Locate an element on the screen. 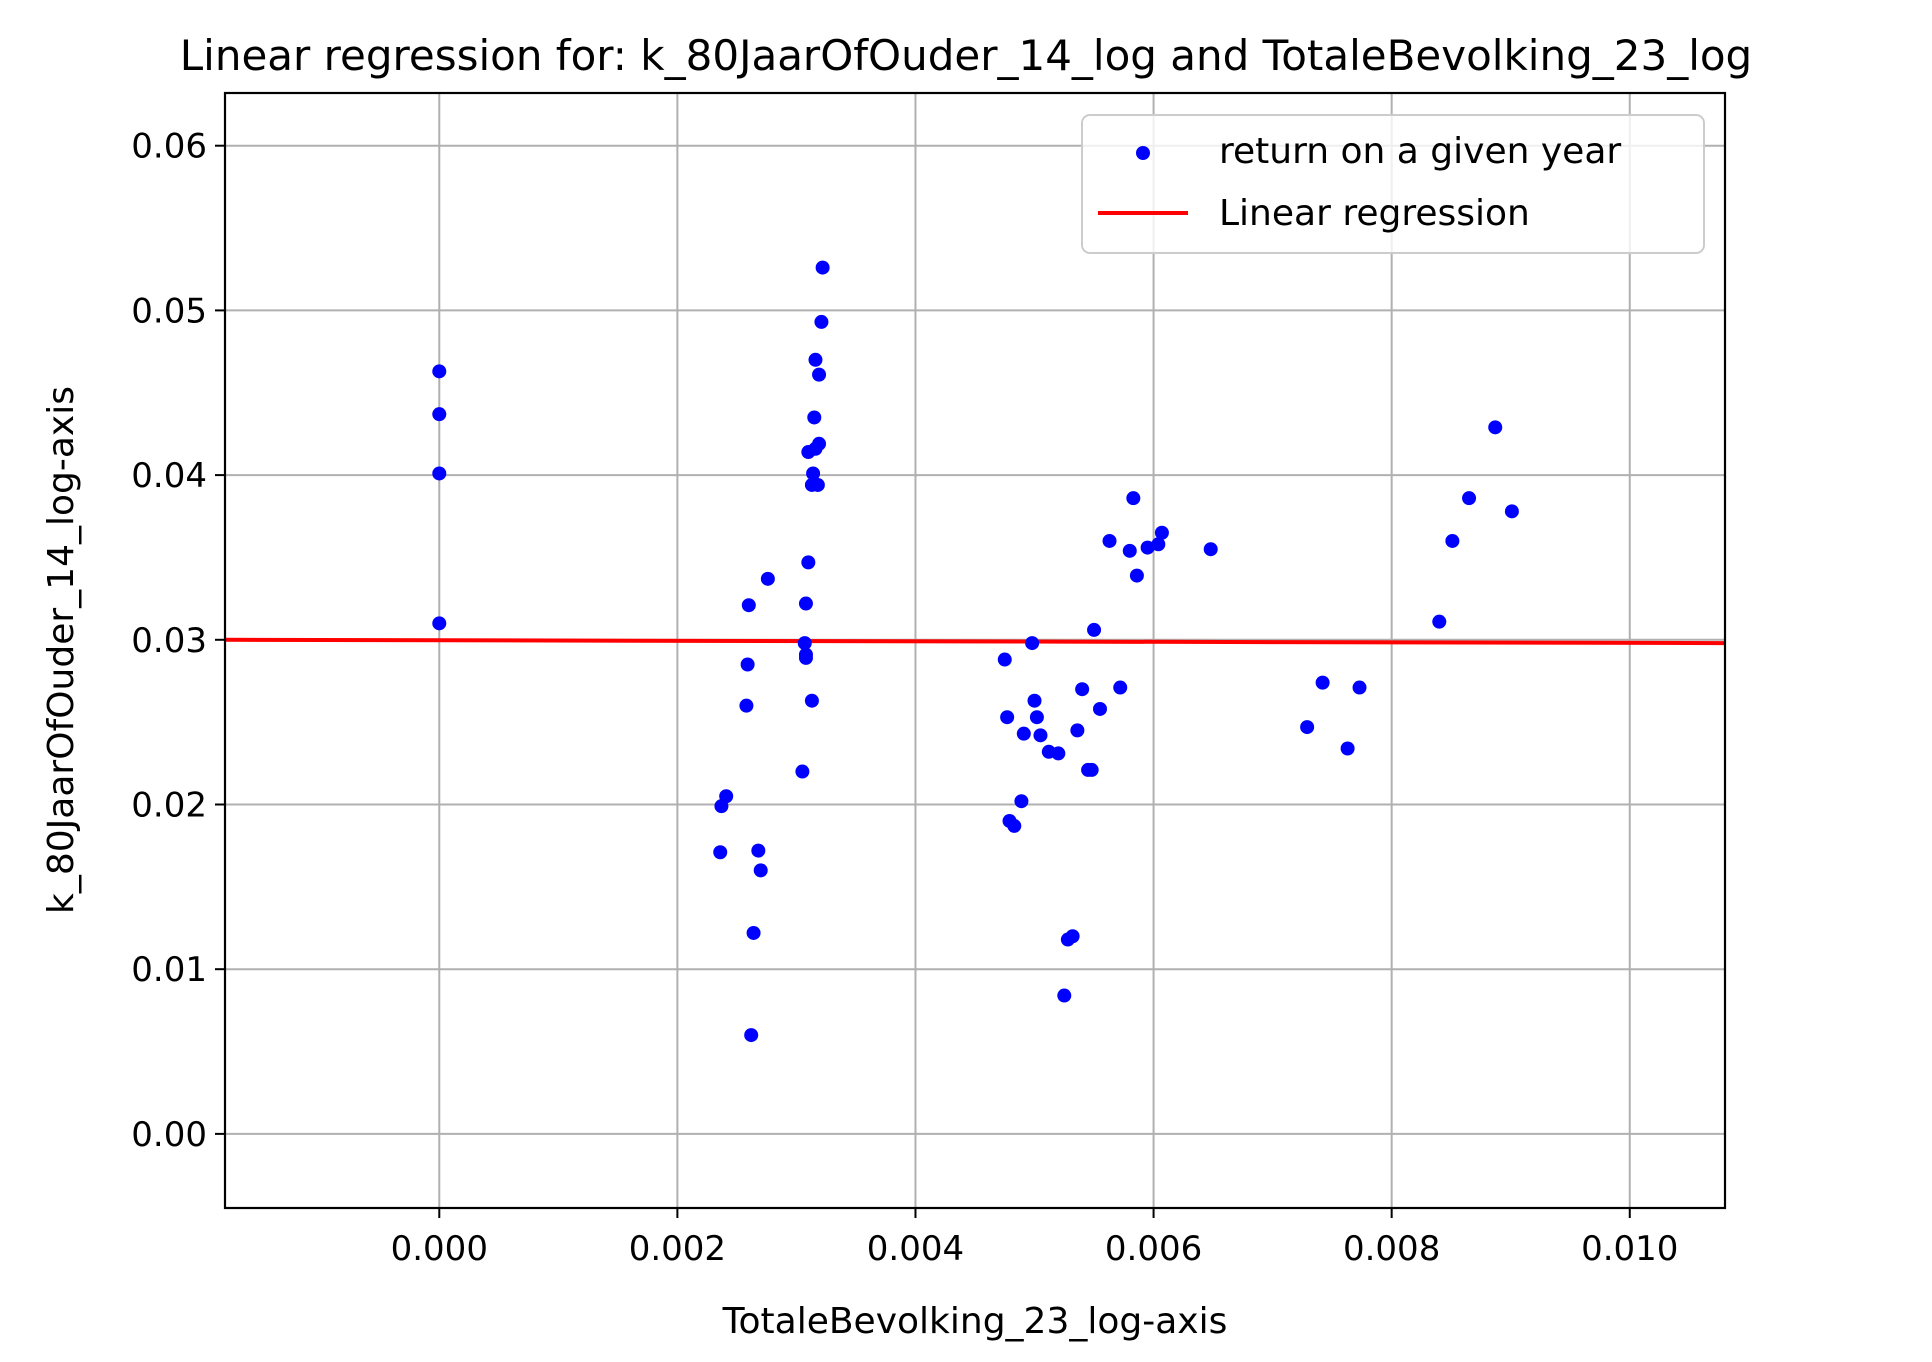  legend: return on a given year Linear regression is located at coordinates (1393, 184).